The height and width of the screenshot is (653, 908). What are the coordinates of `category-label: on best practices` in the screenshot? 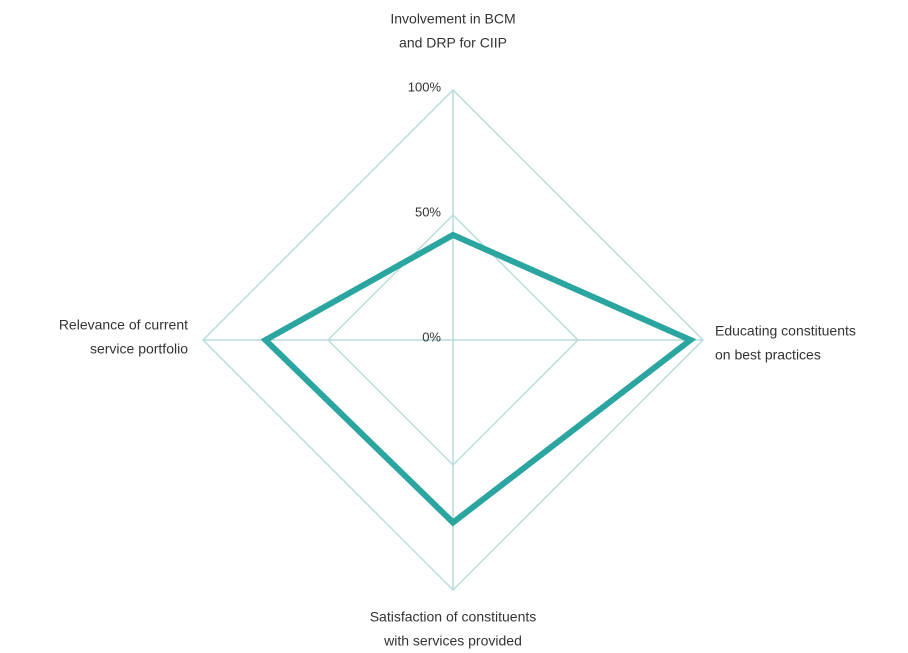 It's located at (768, 355).